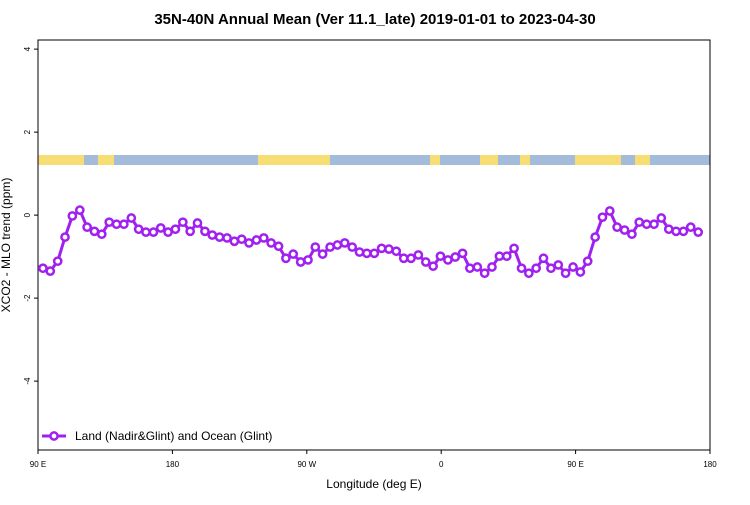 The image size is (750, 505). I want to click on land-ocean-strip, so click(374, 160).